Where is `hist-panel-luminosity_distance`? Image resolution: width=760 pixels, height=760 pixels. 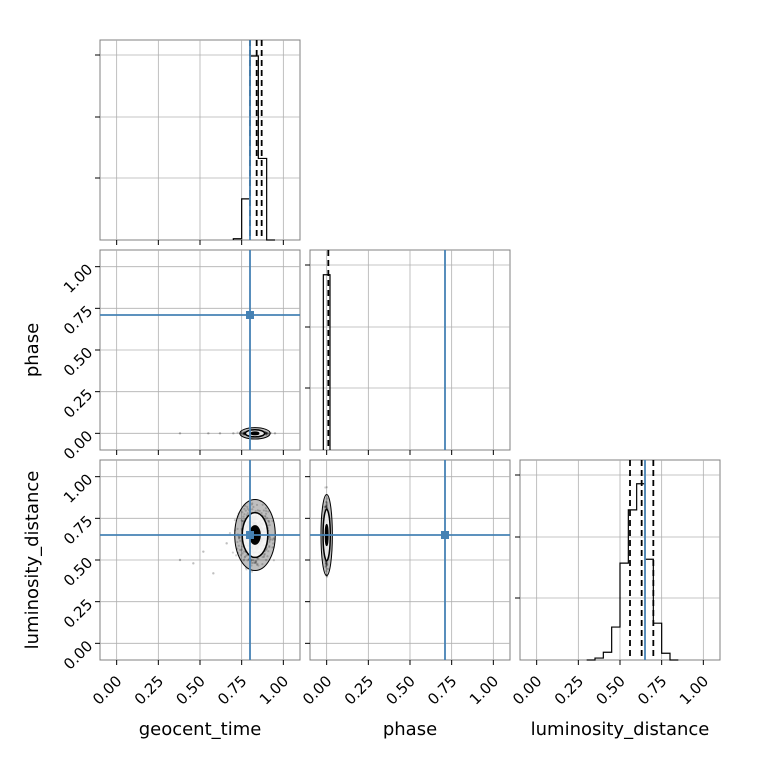
hist-panel-luminosity_distance is located at coordinates (618, 562).